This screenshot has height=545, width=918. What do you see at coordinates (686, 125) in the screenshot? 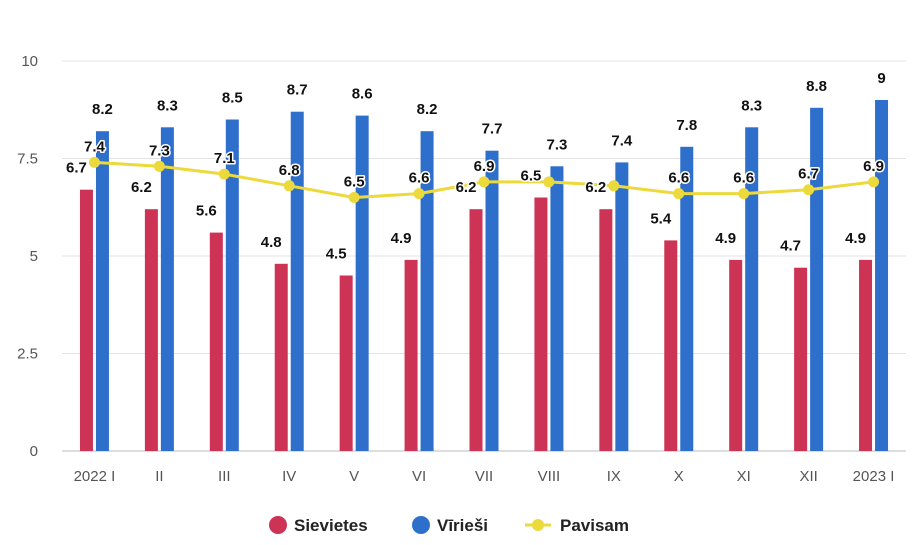
I see `data-label-virriesi-9: 7.8` at bounding box center [686, 125].